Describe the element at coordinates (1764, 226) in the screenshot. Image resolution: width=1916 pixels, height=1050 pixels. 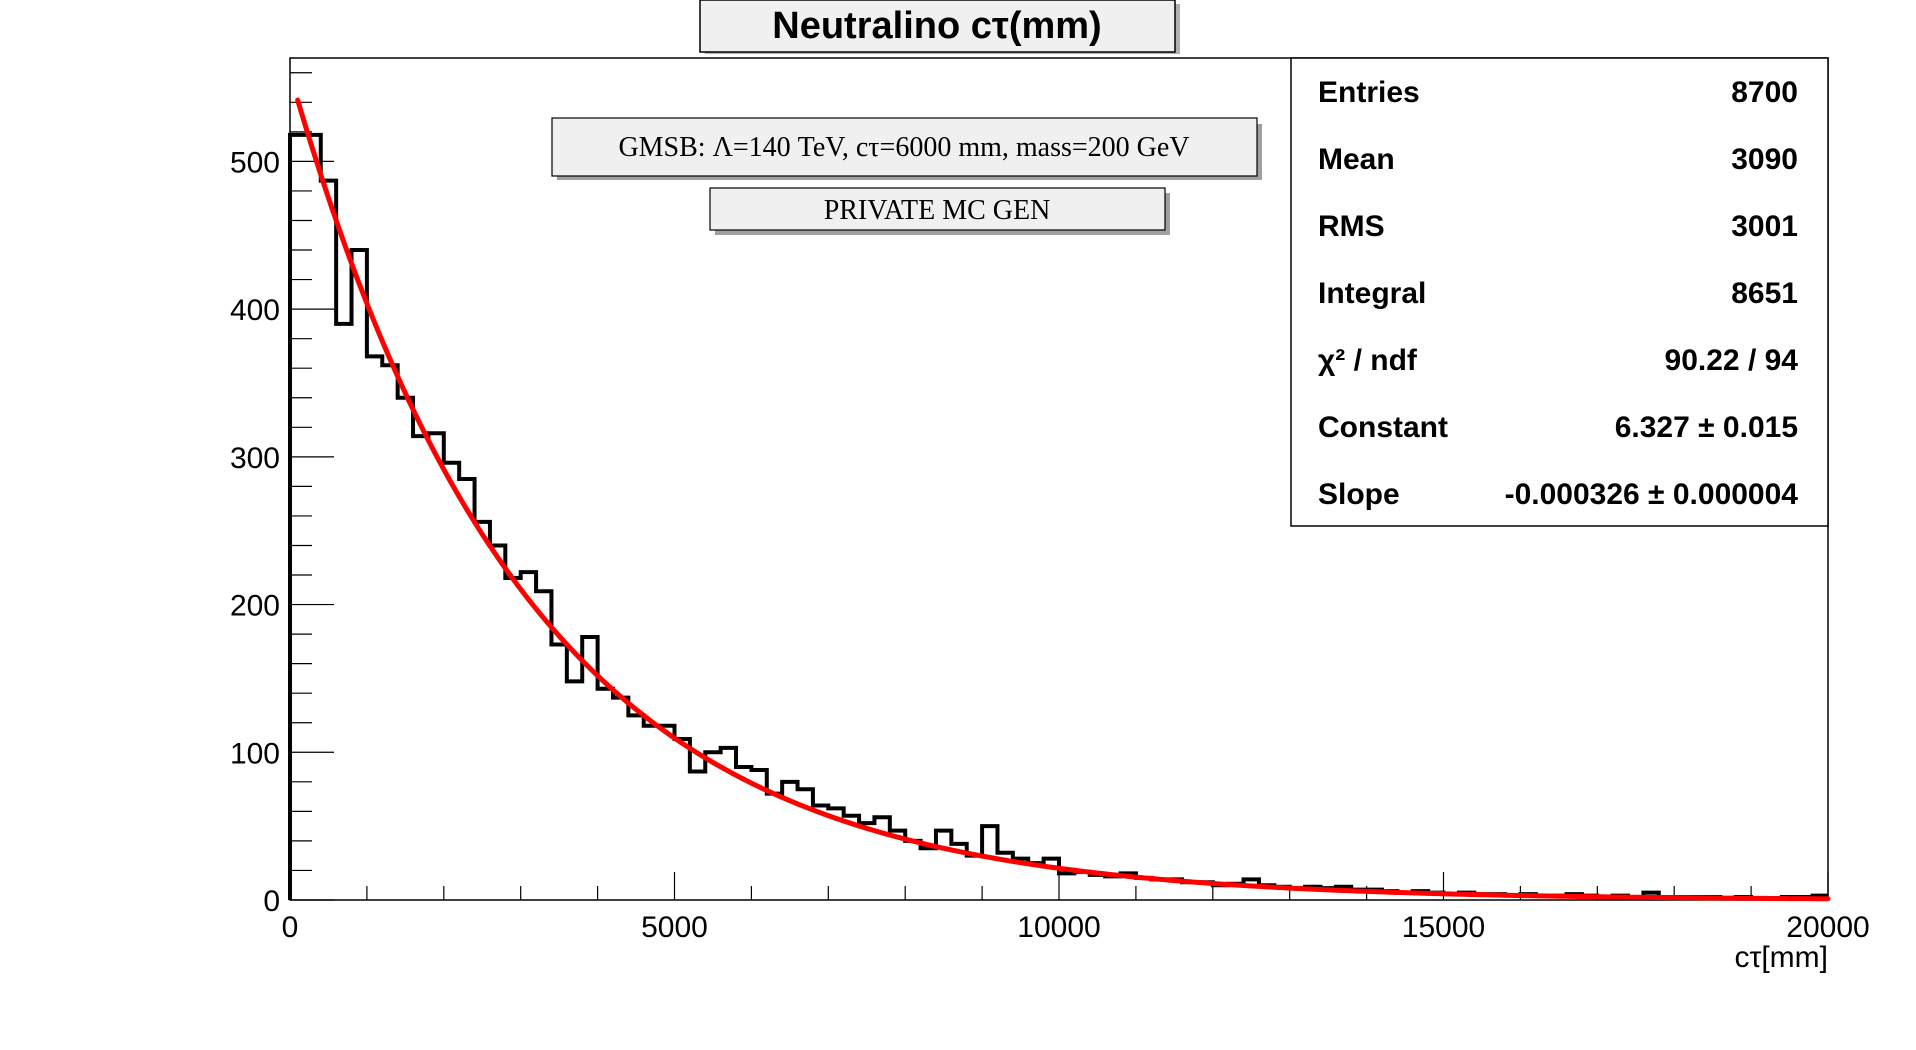
I see `stats-value: 3001` at that location.